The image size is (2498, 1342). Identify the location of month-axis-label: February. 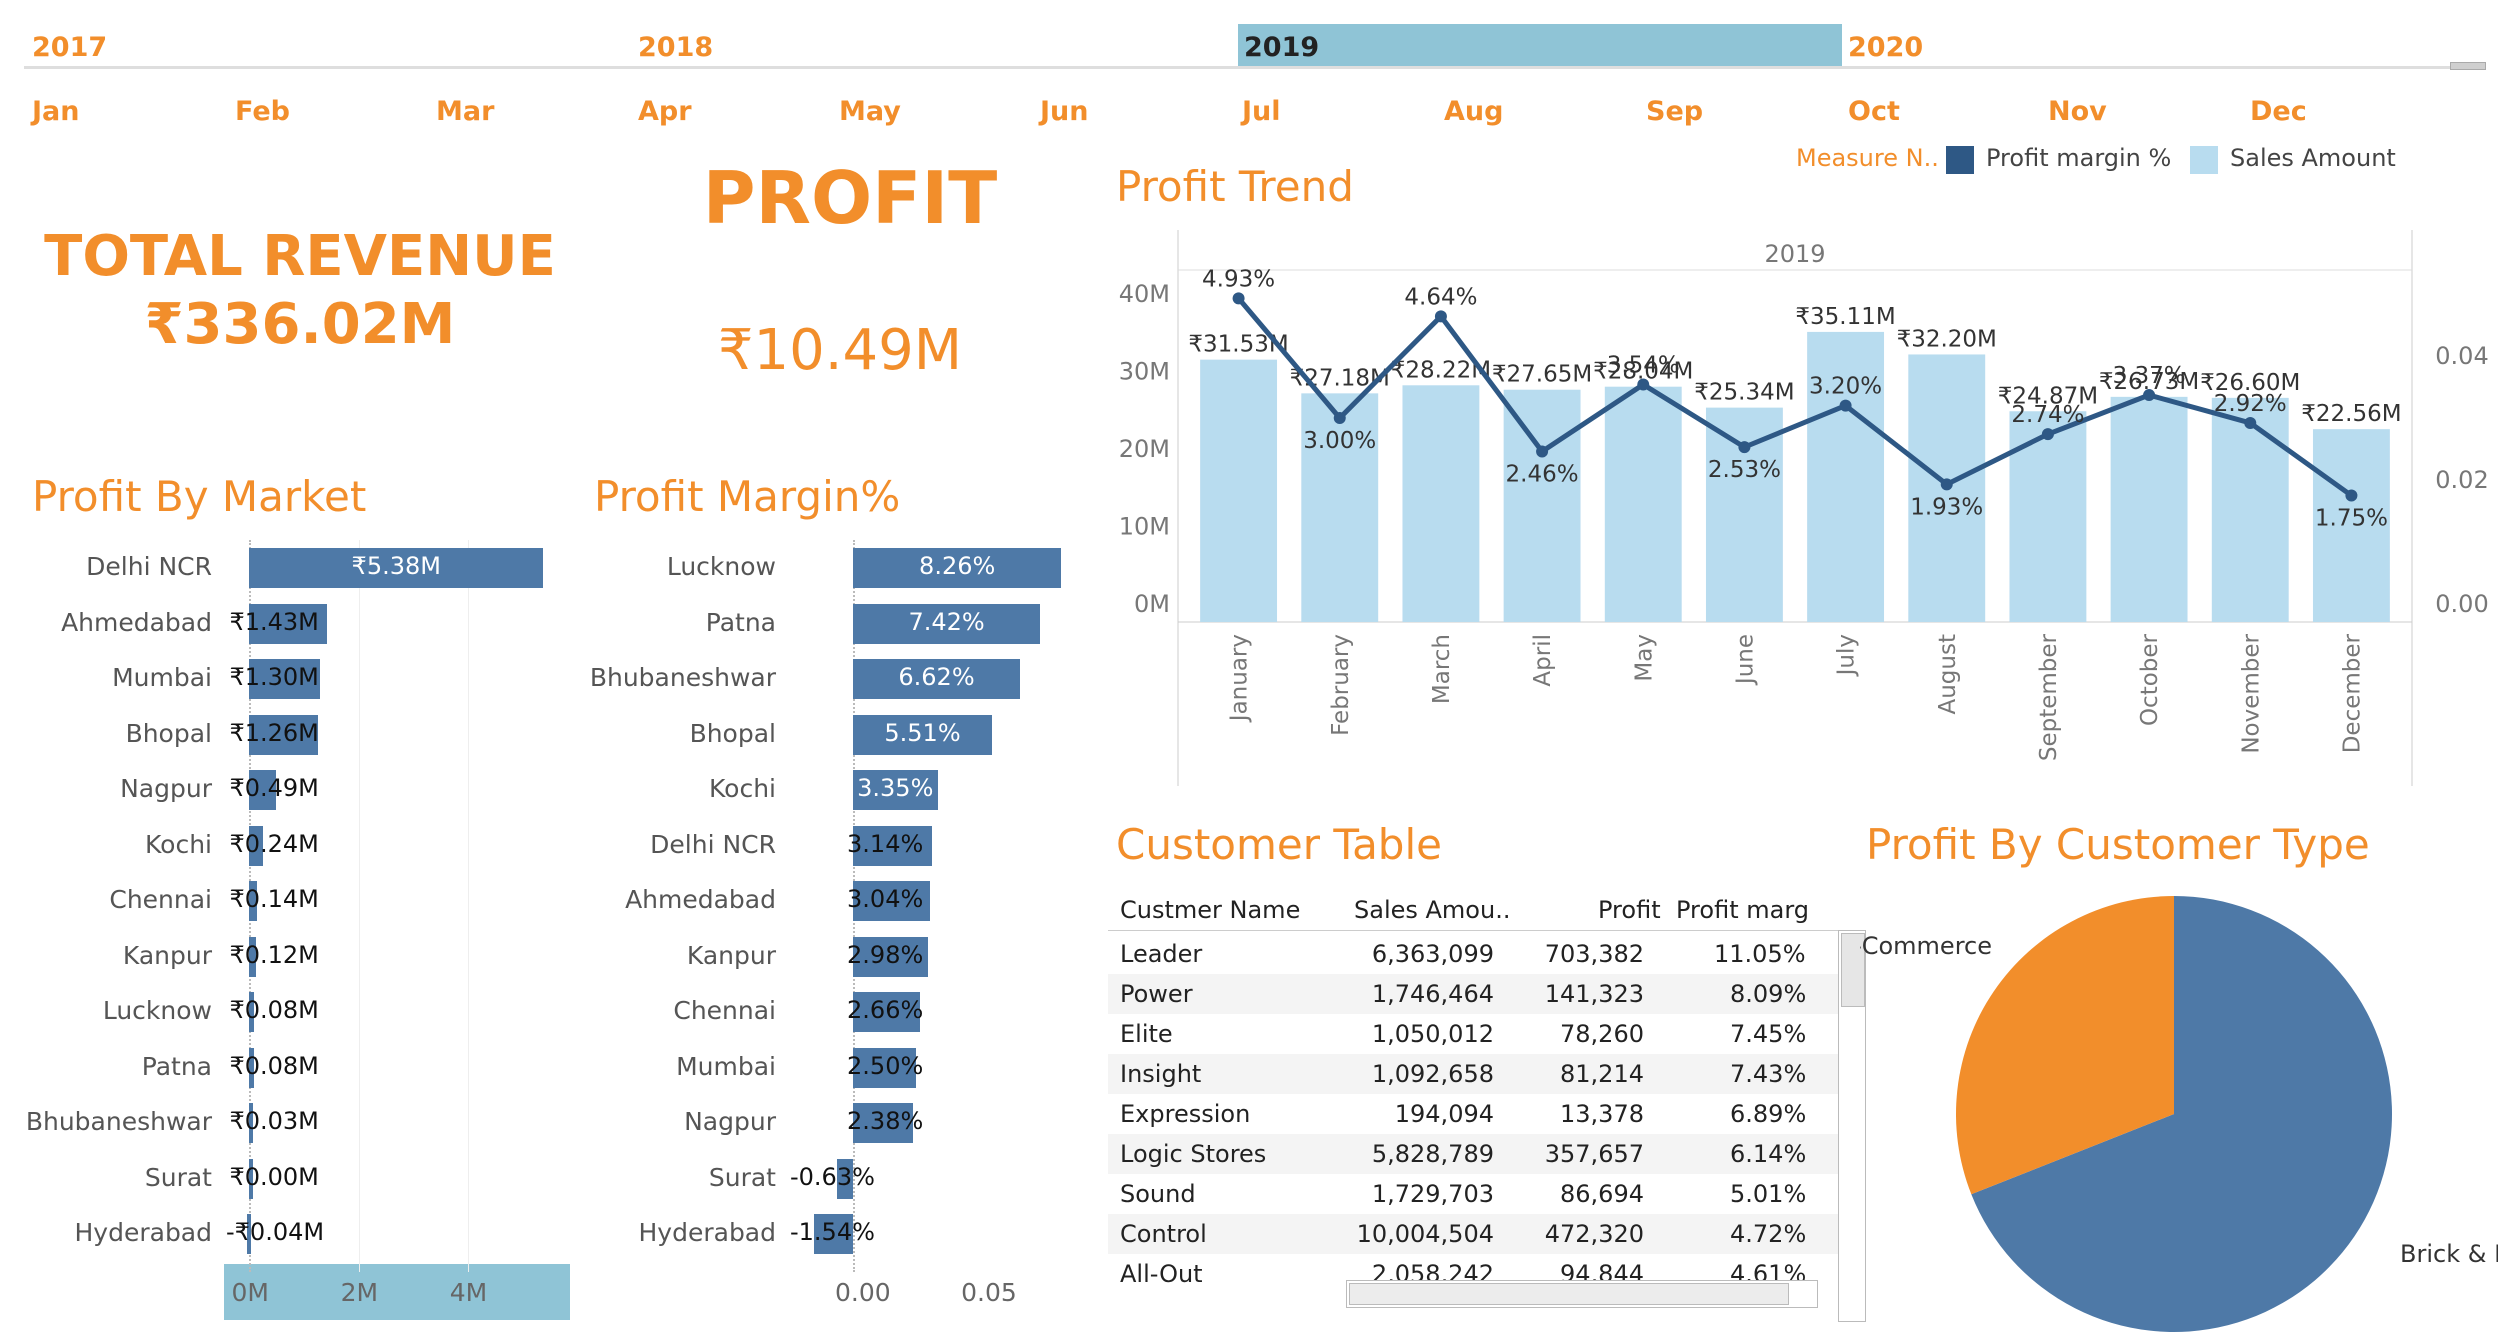
(1341, 685).